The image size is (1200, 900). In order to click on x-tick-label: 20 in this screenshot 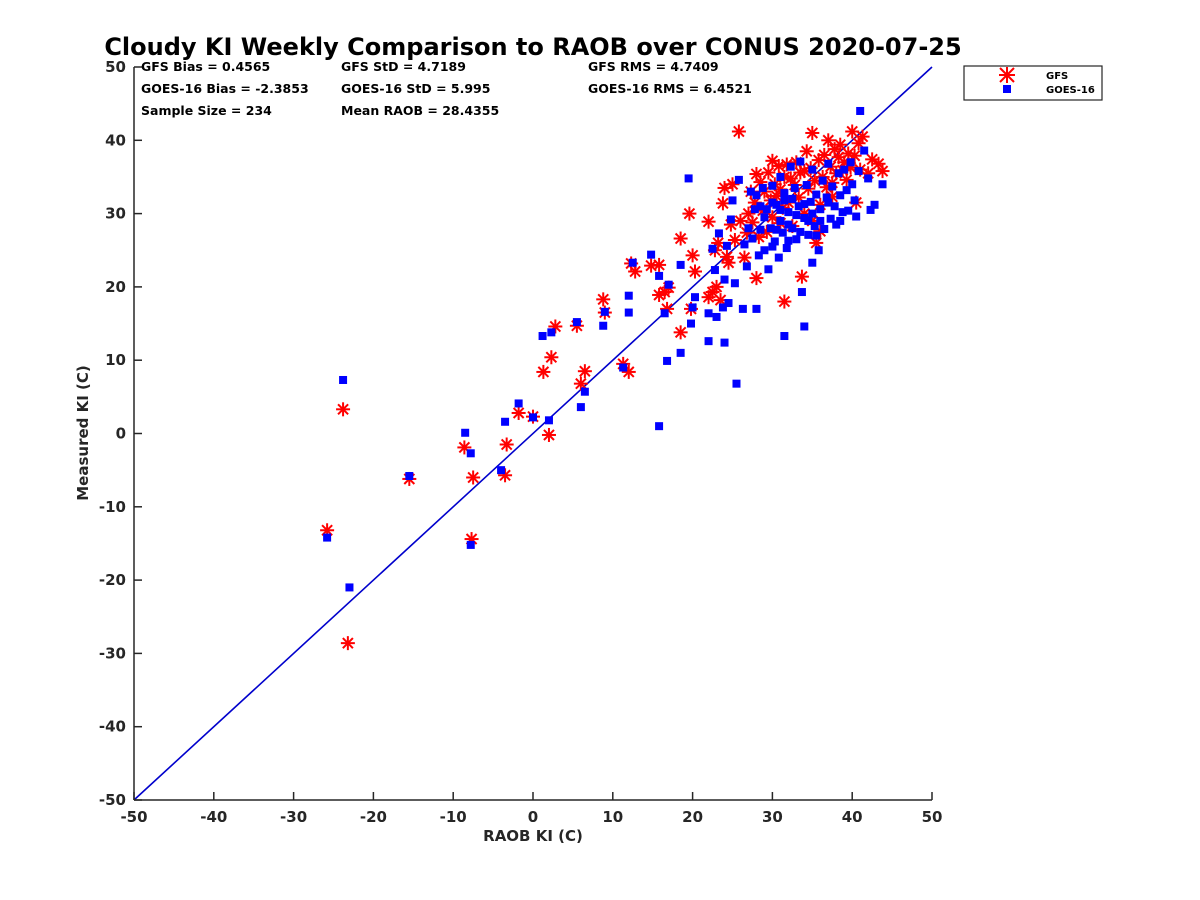, I will do `click(692, 817)`.